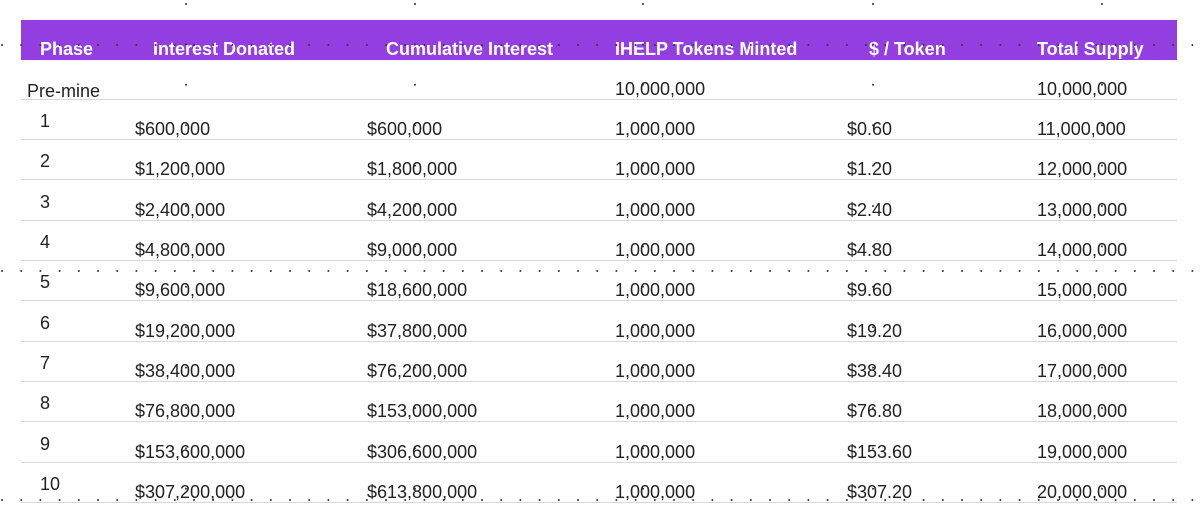  Describe the element at coordinates (706, 49) in the screenshot. I see `header-ihelp-tokens-minted: IHELP Tokens Minted` at that location.